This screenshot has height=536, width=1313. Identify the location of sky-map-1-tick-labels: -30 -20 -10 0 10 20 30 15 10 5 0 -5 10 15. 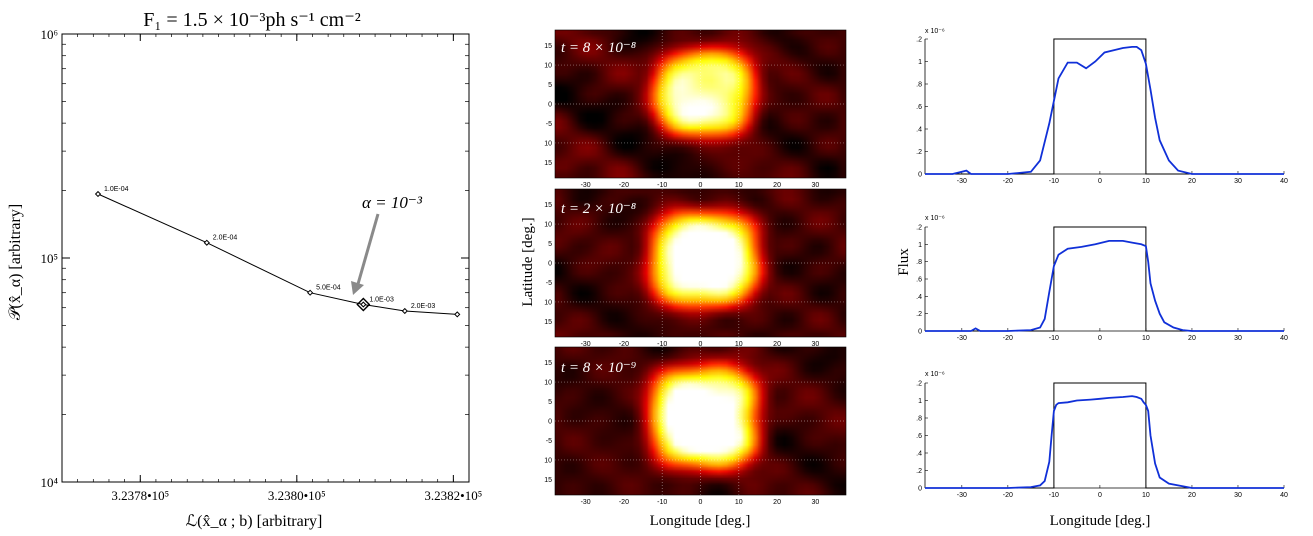
(681, 275).